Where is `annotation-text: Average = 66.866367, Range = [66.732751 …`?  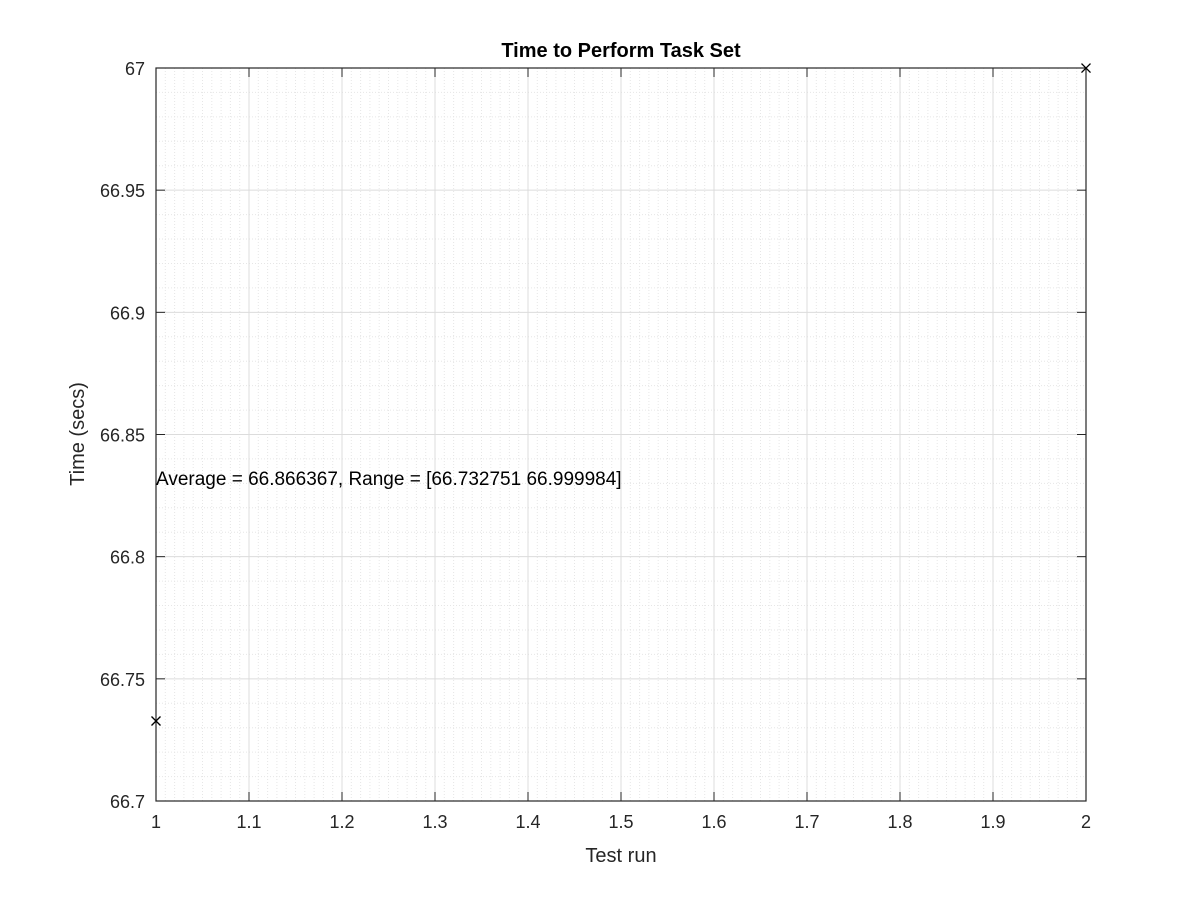
annotation-text: Average = 66.866367, Range = [66.732751 … is located at coordinates (389, 479).